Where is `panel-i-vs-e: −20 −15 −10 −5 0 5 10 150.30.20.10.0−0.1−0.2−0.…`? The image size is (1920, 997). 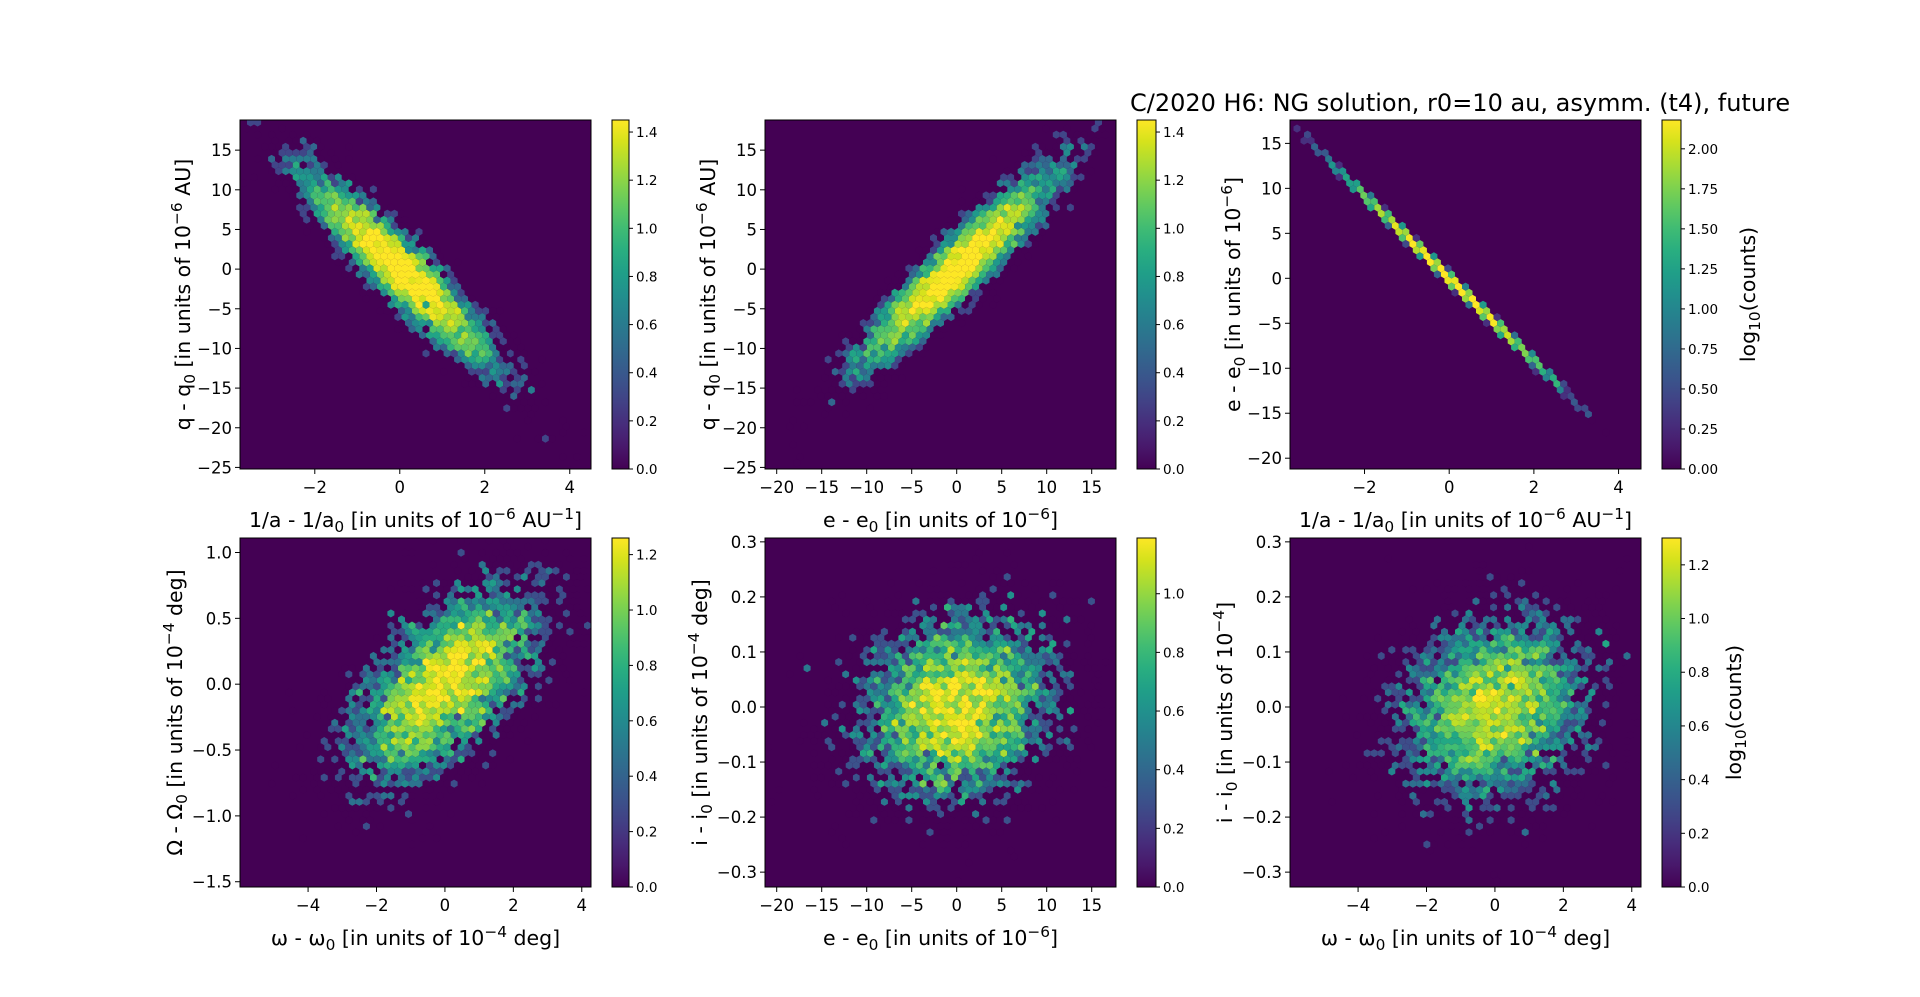
panel-i-vs-e: −20 −15 −10 −5 0 5 10 150.30.20.10.0−0.1−0.2−0.… is located at coordinates (934, 743).